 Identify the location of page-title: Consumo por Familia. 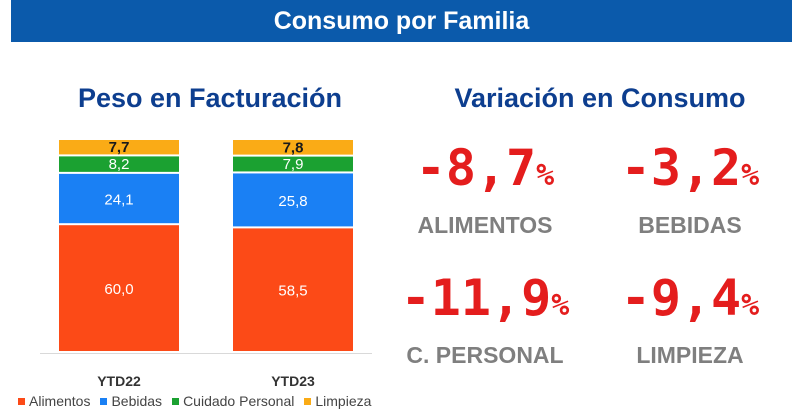
(401, 21).